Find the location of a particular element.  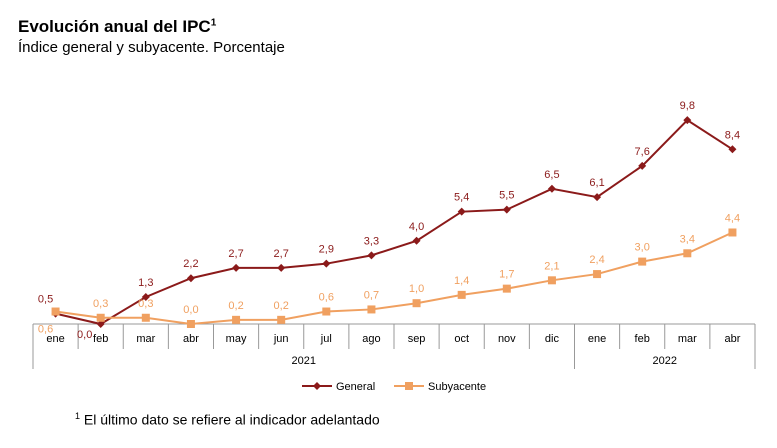

legend-label: Subyacente is located at coordinates (457, 387).